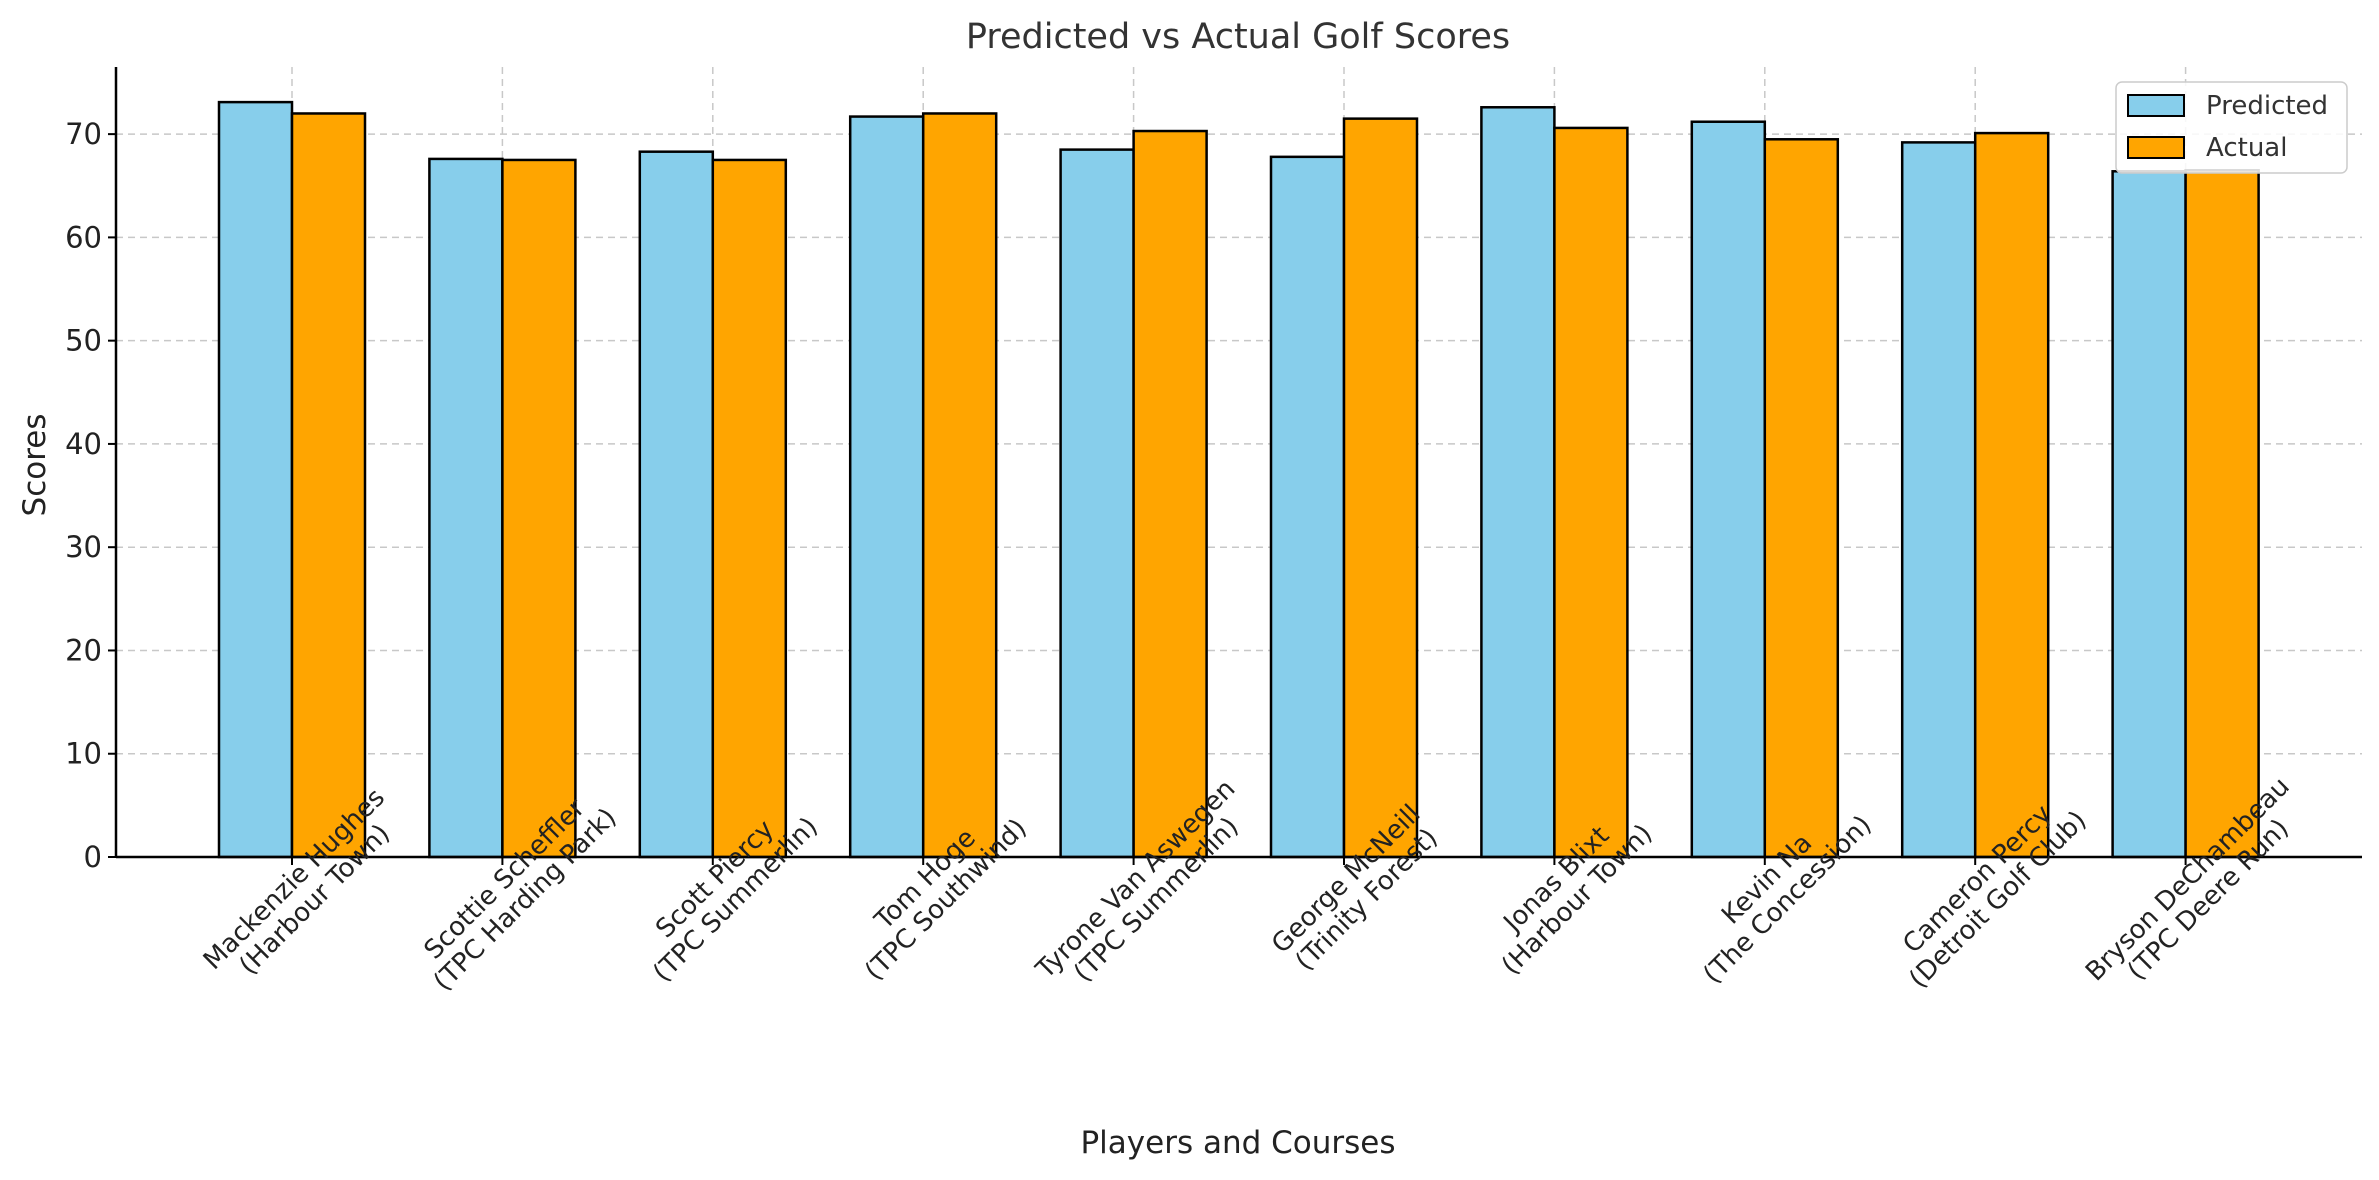 The image size is (2379, 1180). I want to click on y-tick-label-60: 60, so click(83, 237).